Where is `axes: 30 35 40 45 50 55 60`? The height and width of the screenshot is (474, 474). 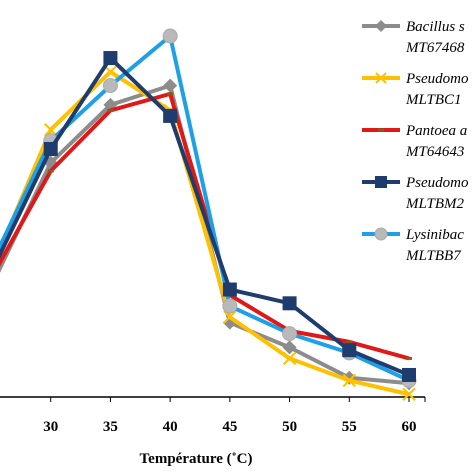
axes: 30 35 40 45 50 55 60 is located at coordinates (213, 415).